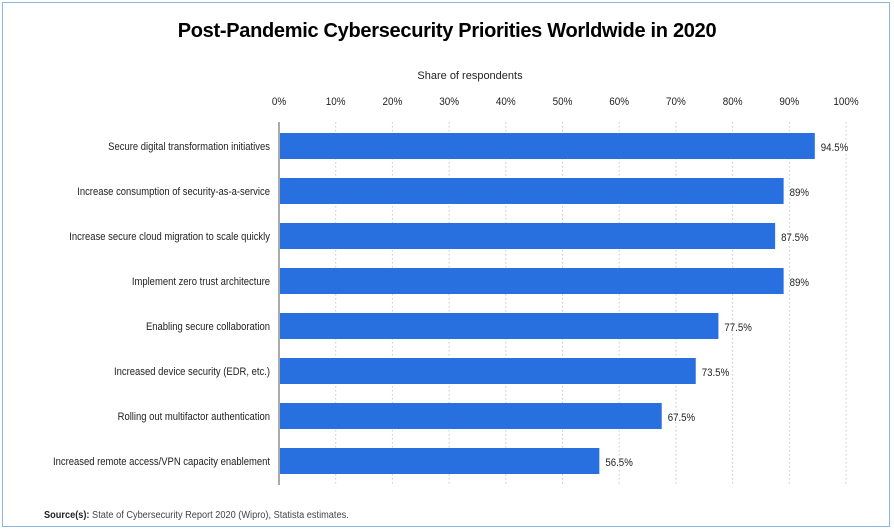 The width and height of the screenshot is (894, 531). Describe the element at coordinates (619, 103) in the screenshot. I see `x-tick-label: 60%` at that location.